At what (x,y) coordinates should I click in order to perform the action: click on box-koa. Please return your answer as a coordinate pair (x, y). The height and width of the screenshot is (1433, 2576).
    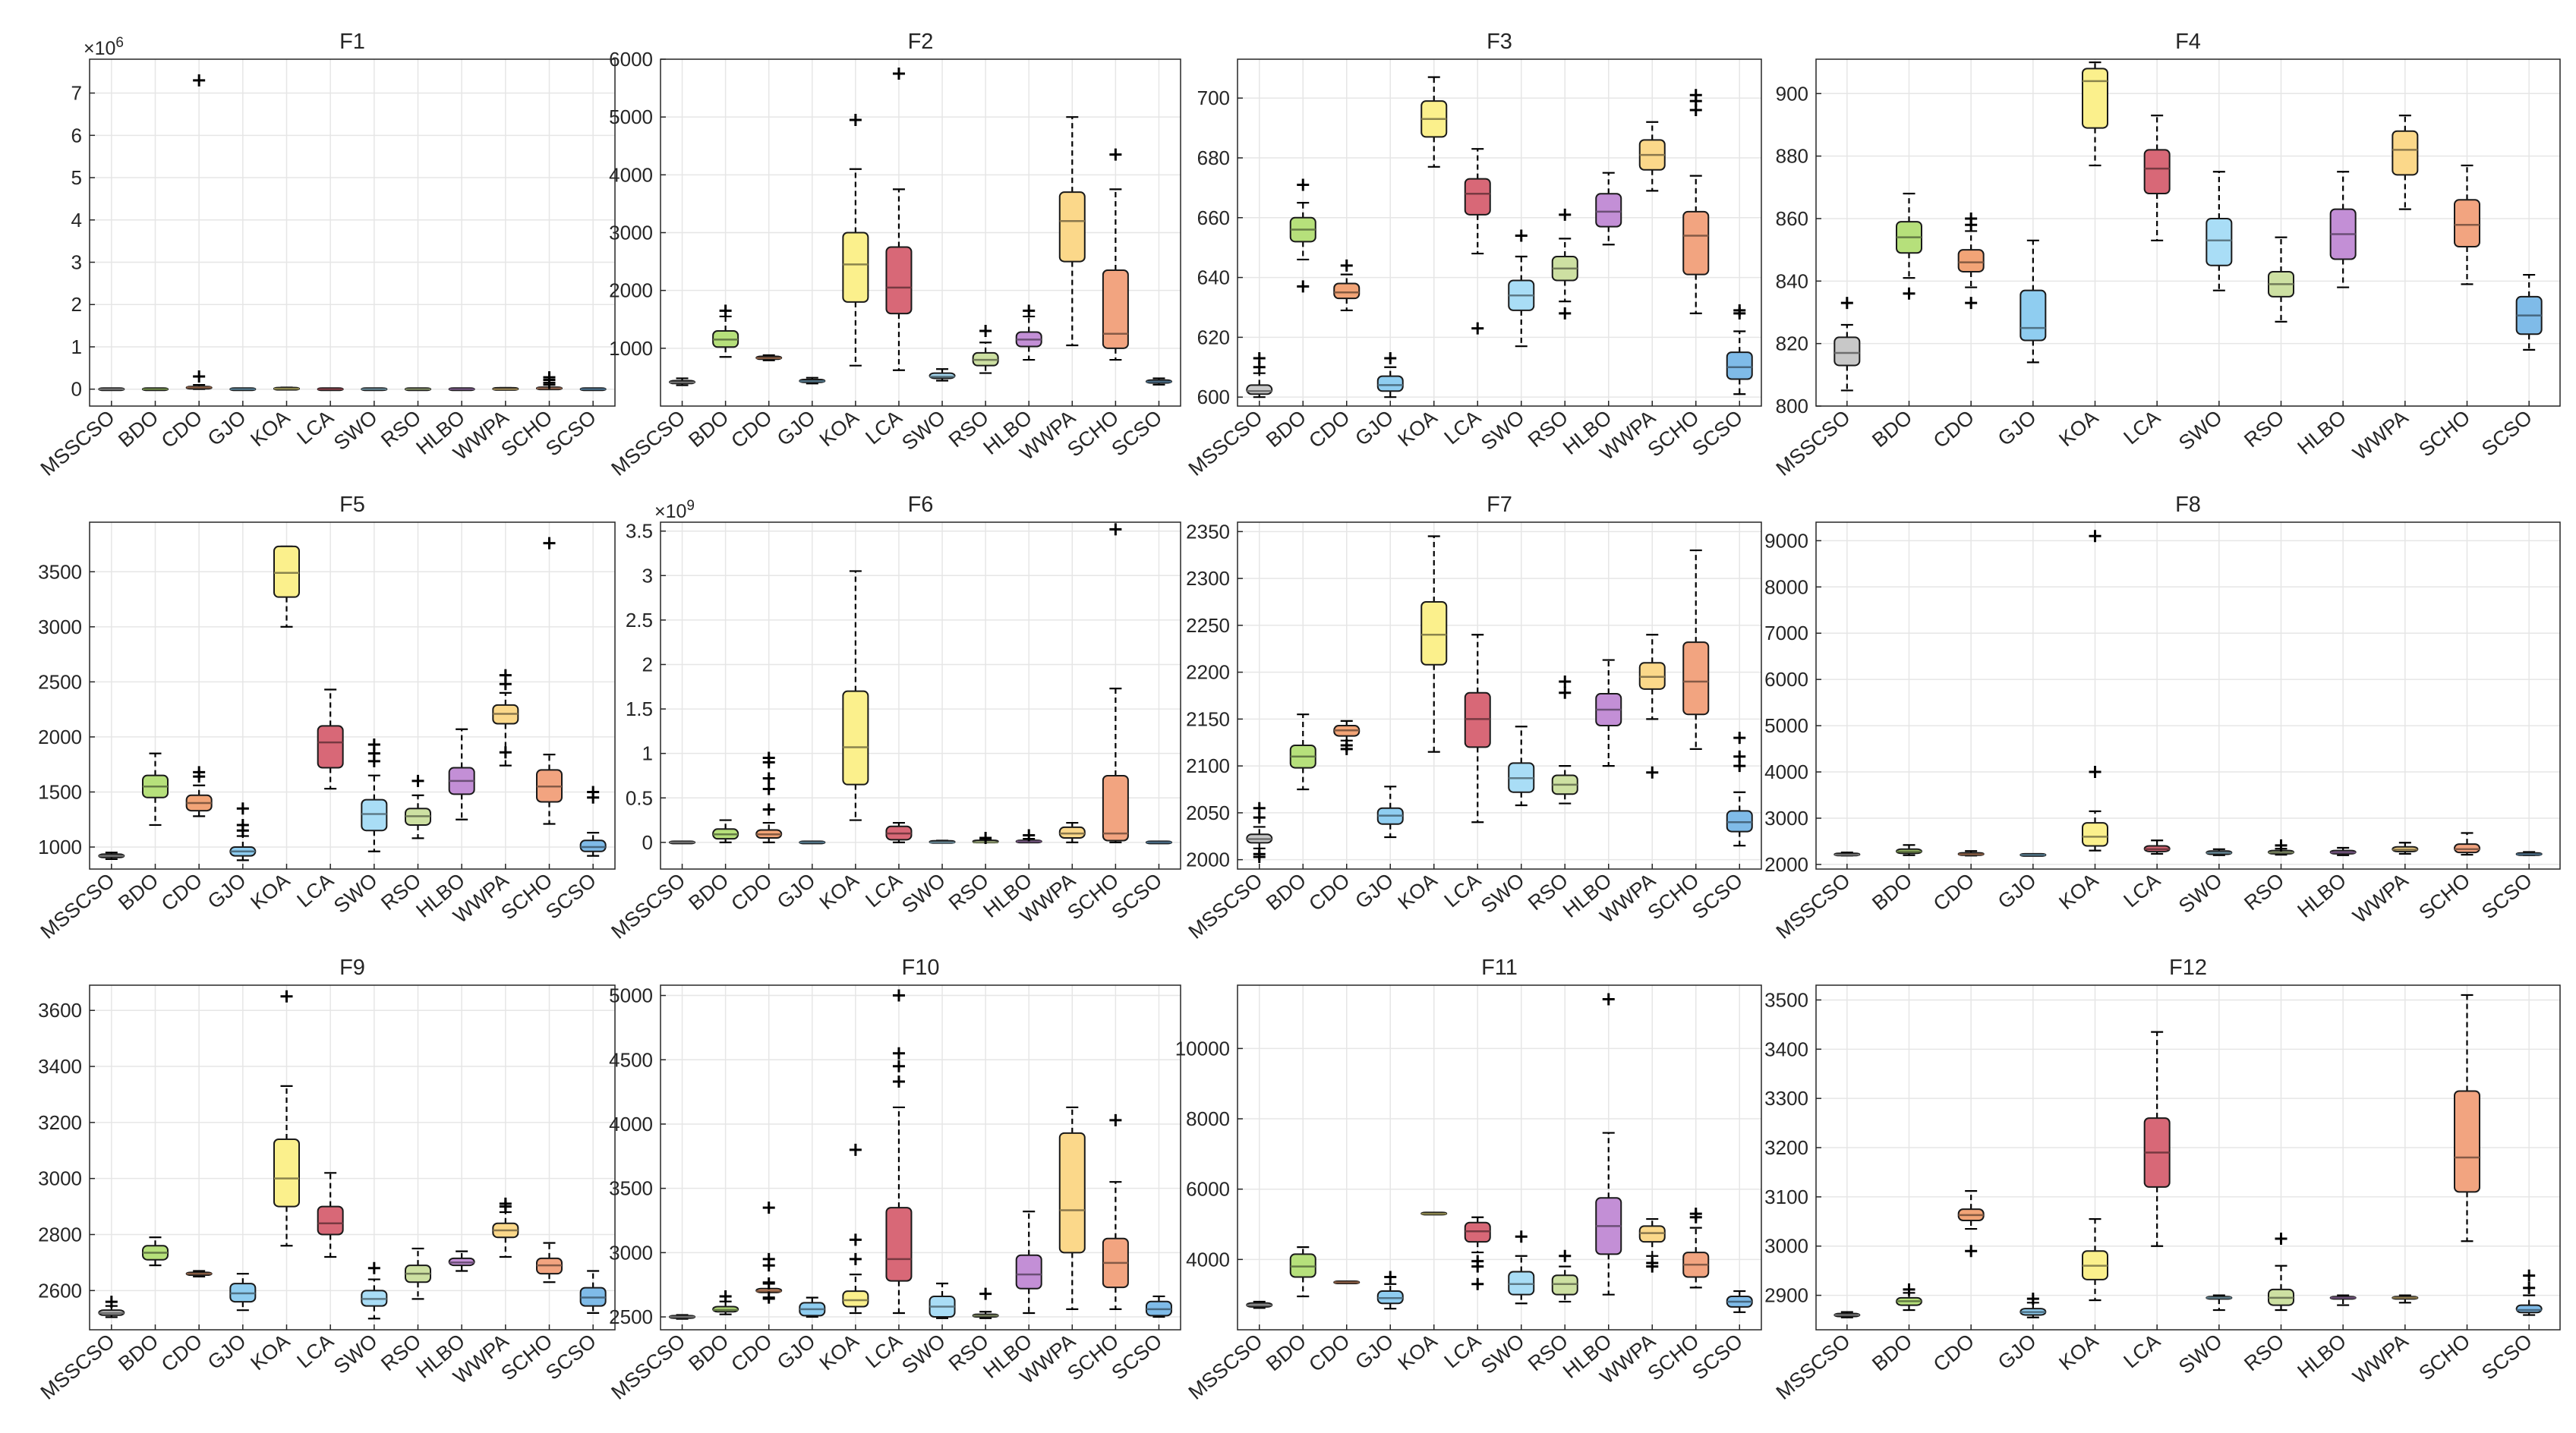
    Looking at the image, I should click on (855, 695).